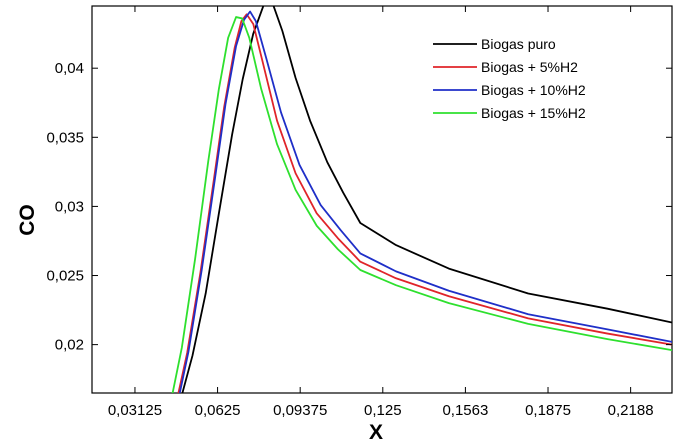 The height and width of the screenshot is (441, 678). I want to click on legend-label-2: Biogas + 5%H2, so click(529, 67).